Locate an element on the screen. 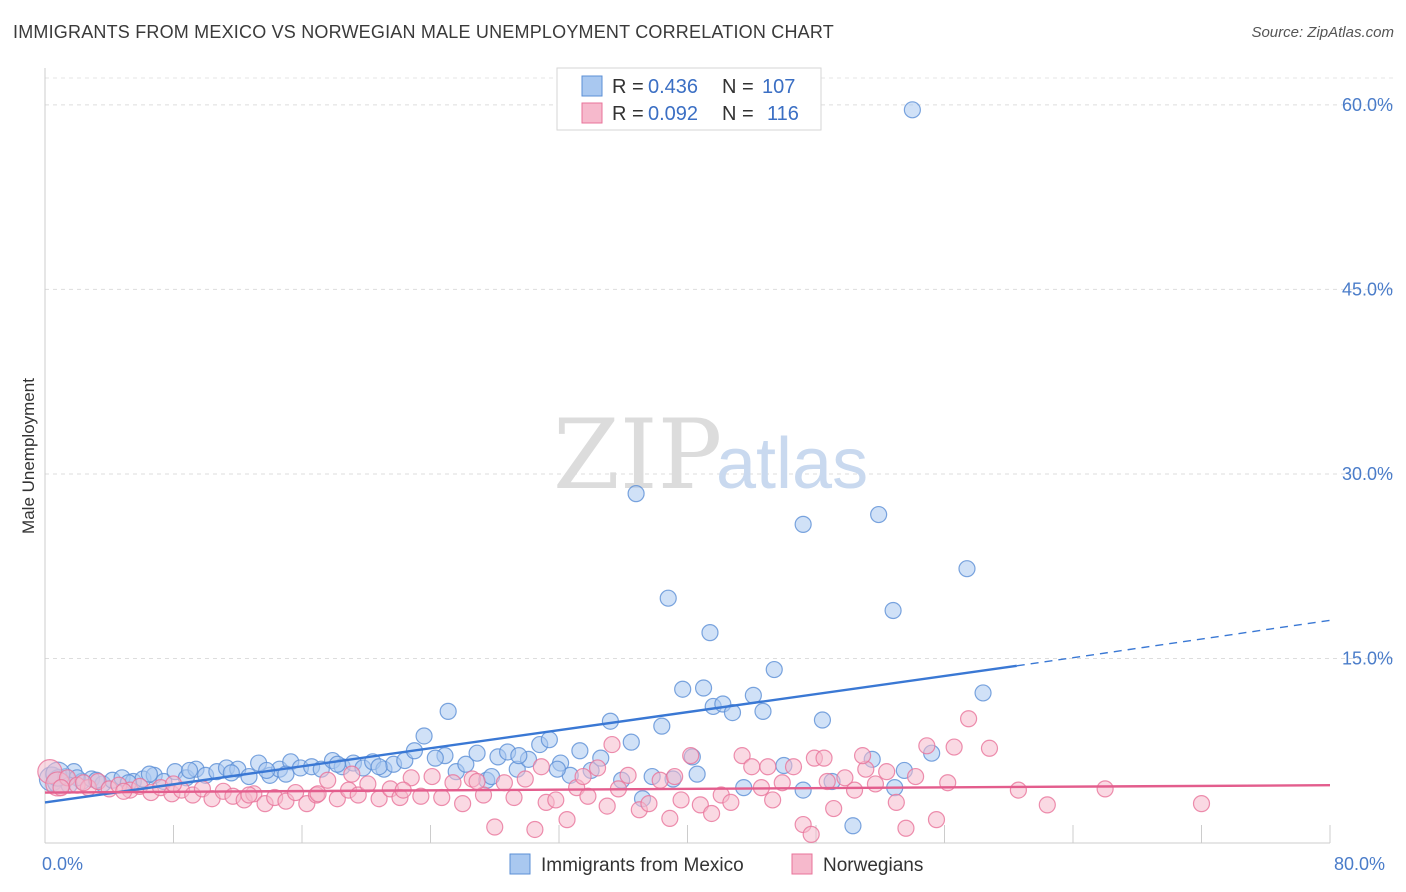 The height and width of the screenshot is (892, 1406). y-tick-label-2: 45.0% is located at coordinates (1367, 289).